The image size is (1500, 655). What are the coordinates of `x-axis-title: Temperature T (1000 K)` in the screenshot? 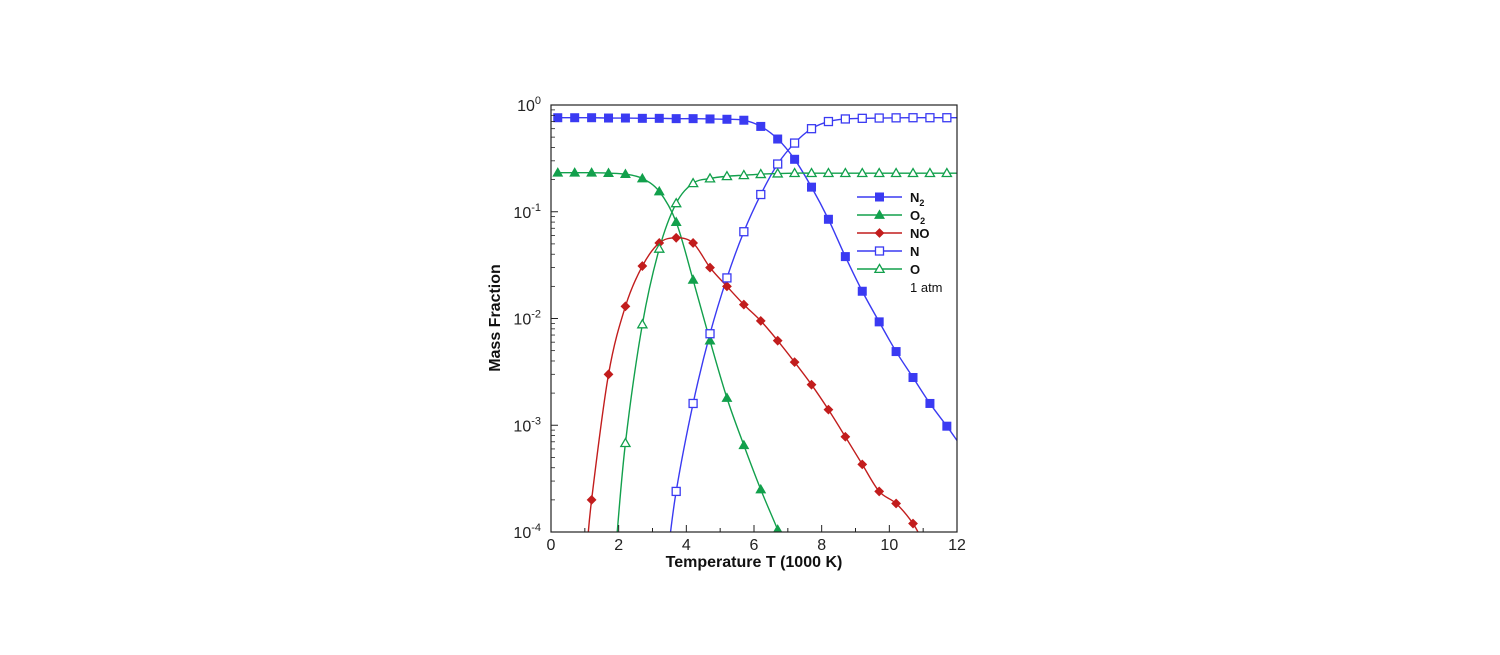 It's located at (754, 562).